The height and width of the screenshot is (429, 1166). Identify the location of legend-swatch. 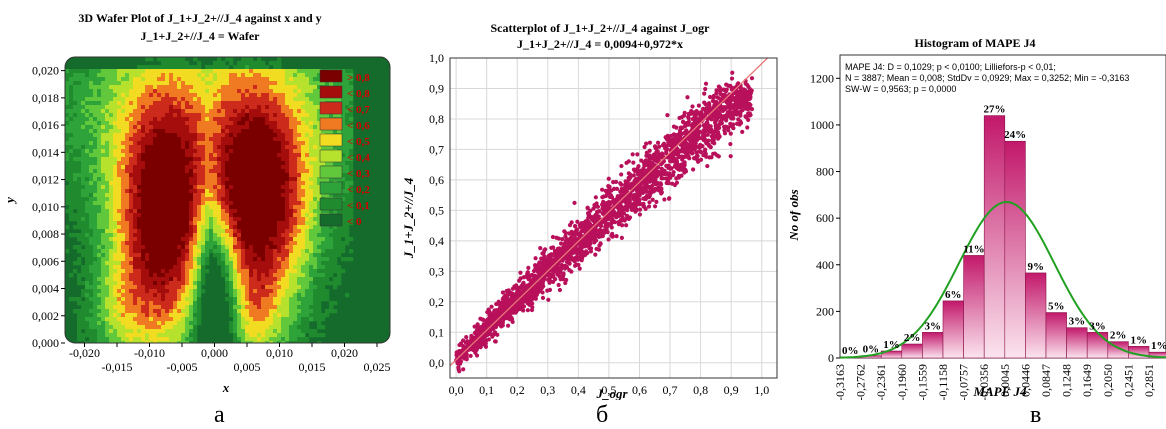
(331, 172).